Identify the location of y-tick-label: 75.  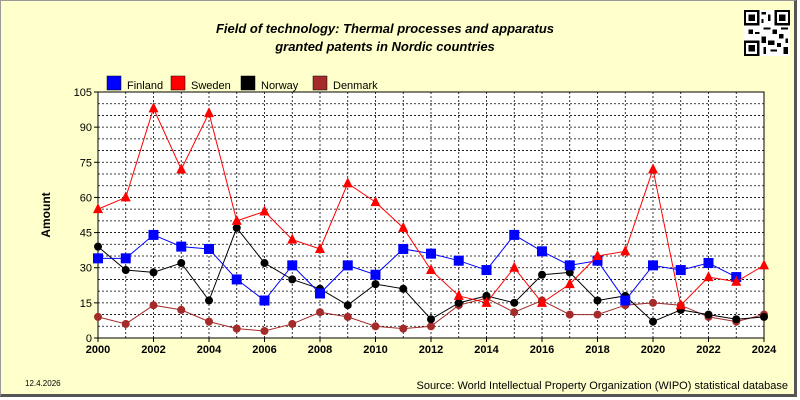
(86, 163).